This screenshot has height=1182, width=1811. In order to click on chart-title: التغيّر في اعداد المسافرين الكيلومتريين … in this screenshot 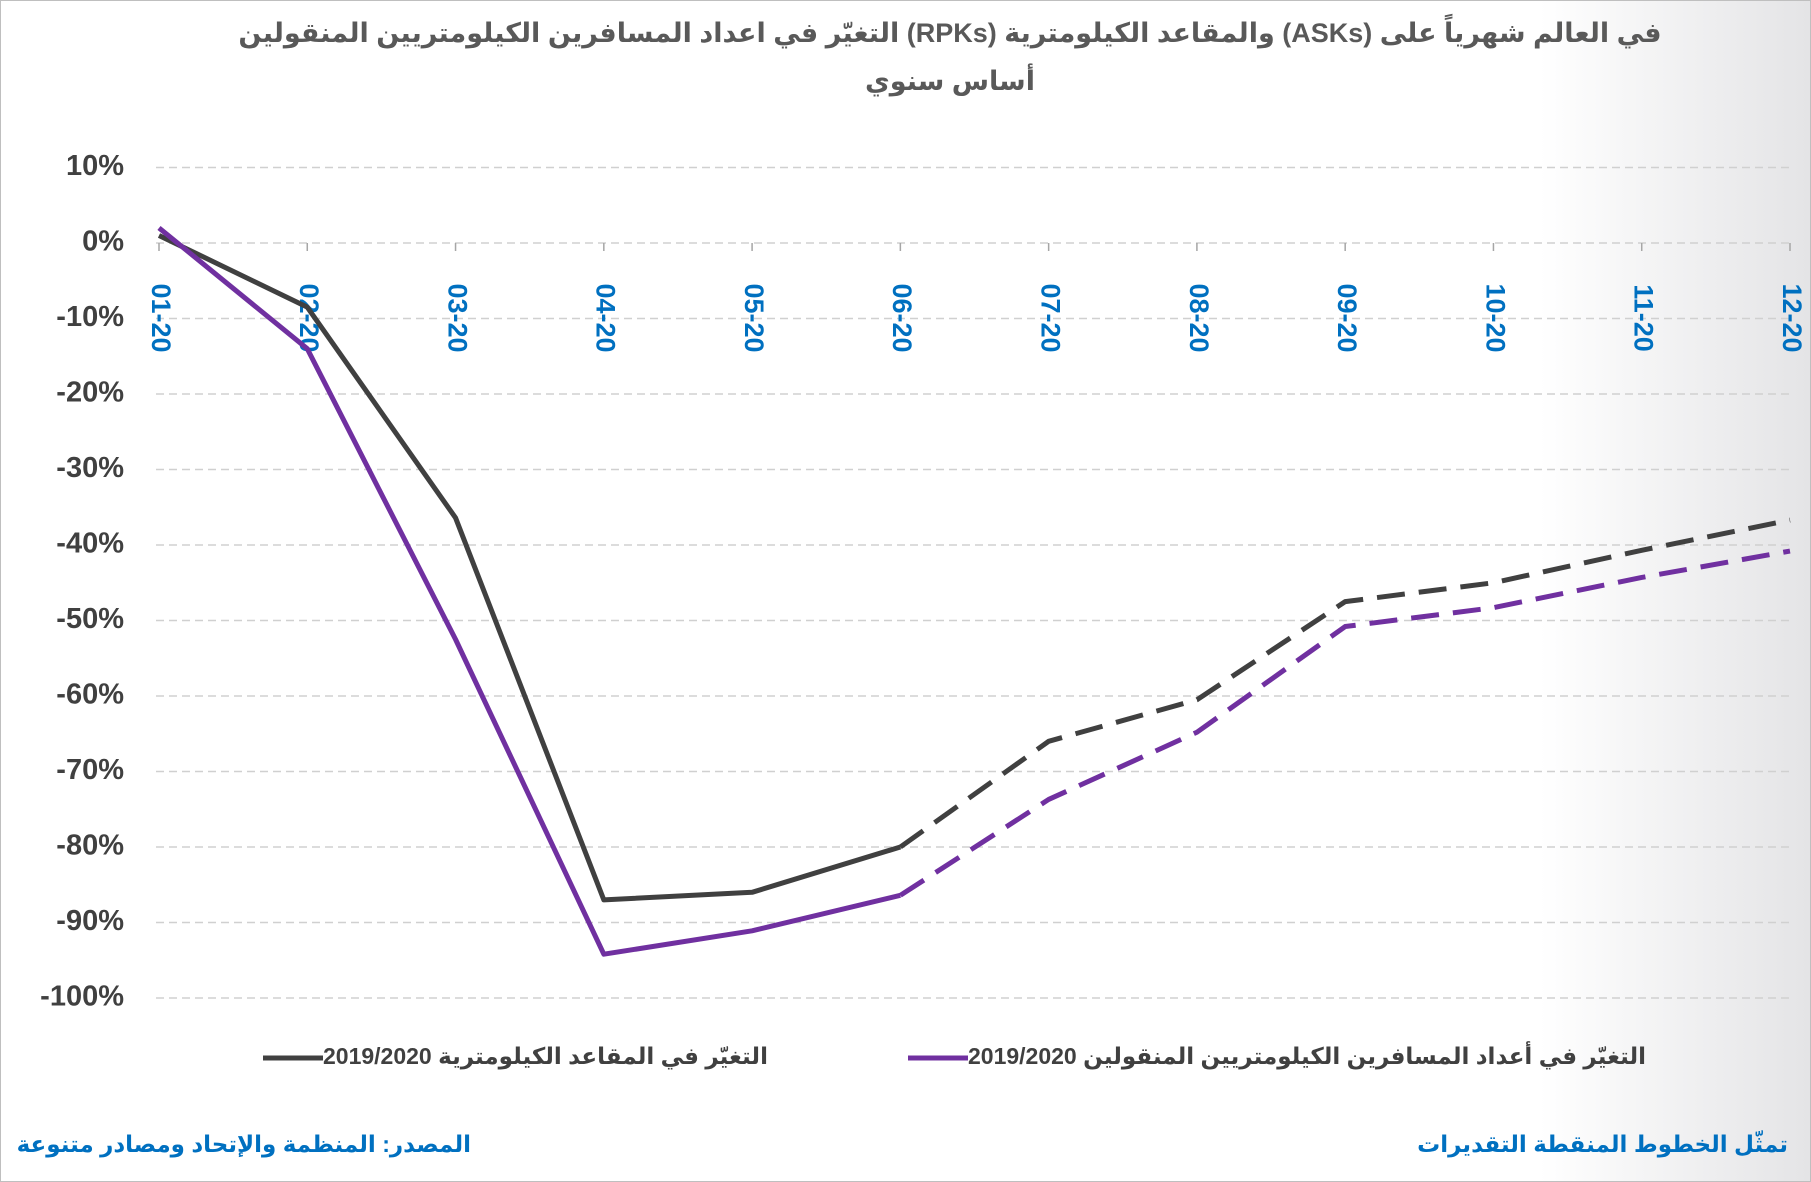, I will do `click(949, 31)`.